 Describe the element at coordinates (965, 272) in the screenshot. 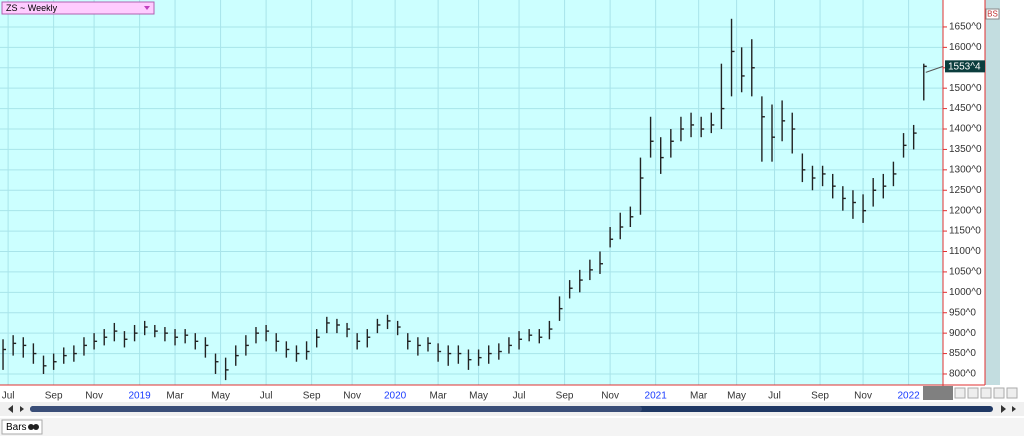

I see `y-tick-label: 1050^0` at that location.